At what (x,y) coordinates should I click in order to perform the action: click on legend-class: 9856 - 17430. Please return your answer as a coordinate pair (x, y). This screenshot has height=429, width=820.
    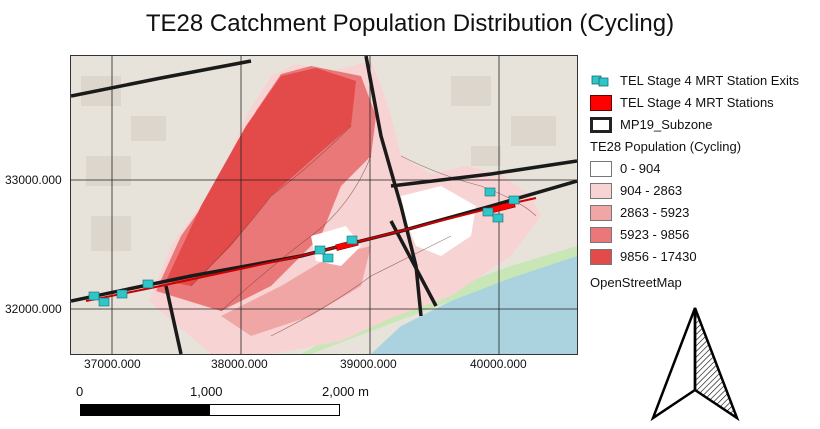
    Looking at the image, I should click on (702, 257).